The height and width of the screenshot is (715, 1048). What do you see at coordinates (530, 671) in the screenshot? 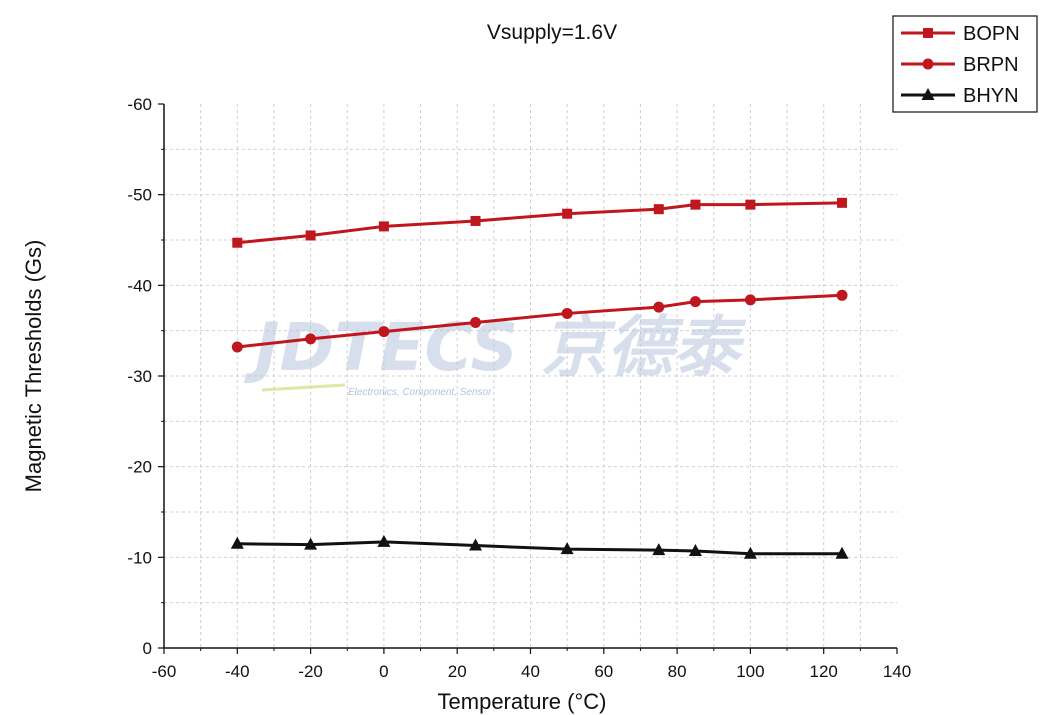
I see `x-tick-label: 40` at bounding box center [530, 671].